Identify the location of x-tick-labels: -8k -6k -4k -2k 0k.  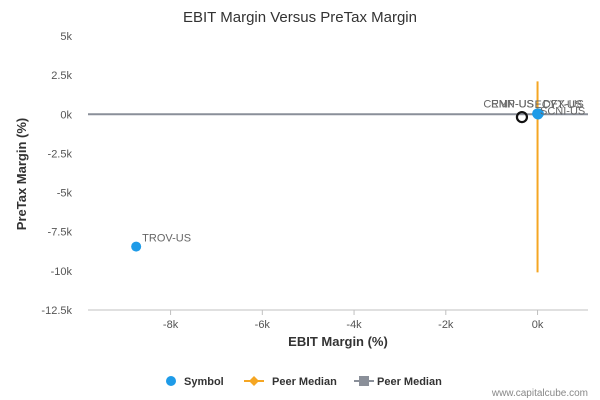
(353, 320).